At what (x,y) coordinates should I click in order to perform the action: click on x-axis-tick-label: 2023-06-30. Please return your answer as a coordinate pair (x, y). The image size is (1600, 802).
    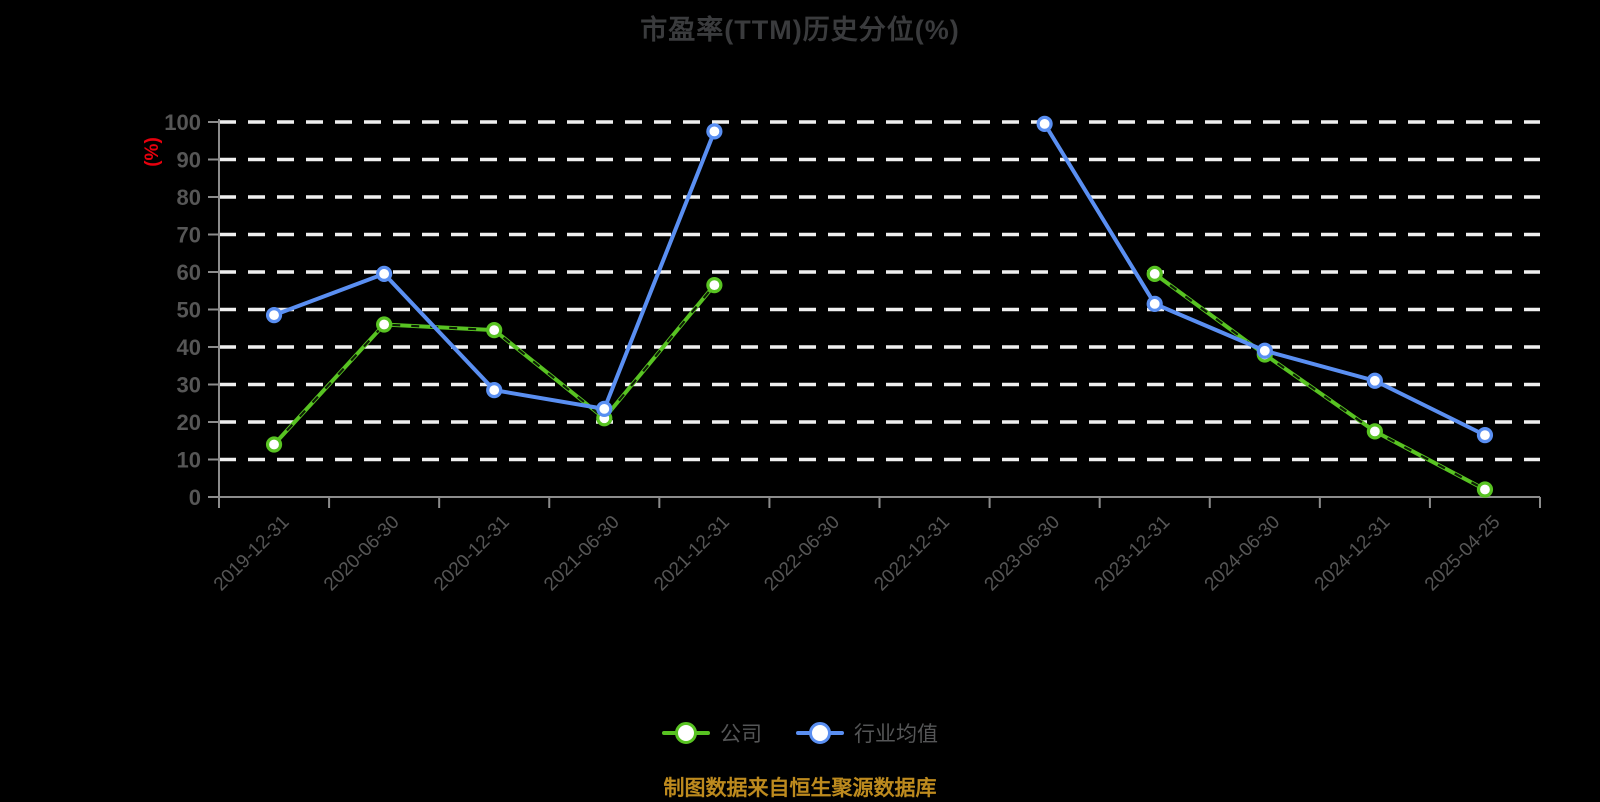
    Looking at the image, I should click on (1023, 554).